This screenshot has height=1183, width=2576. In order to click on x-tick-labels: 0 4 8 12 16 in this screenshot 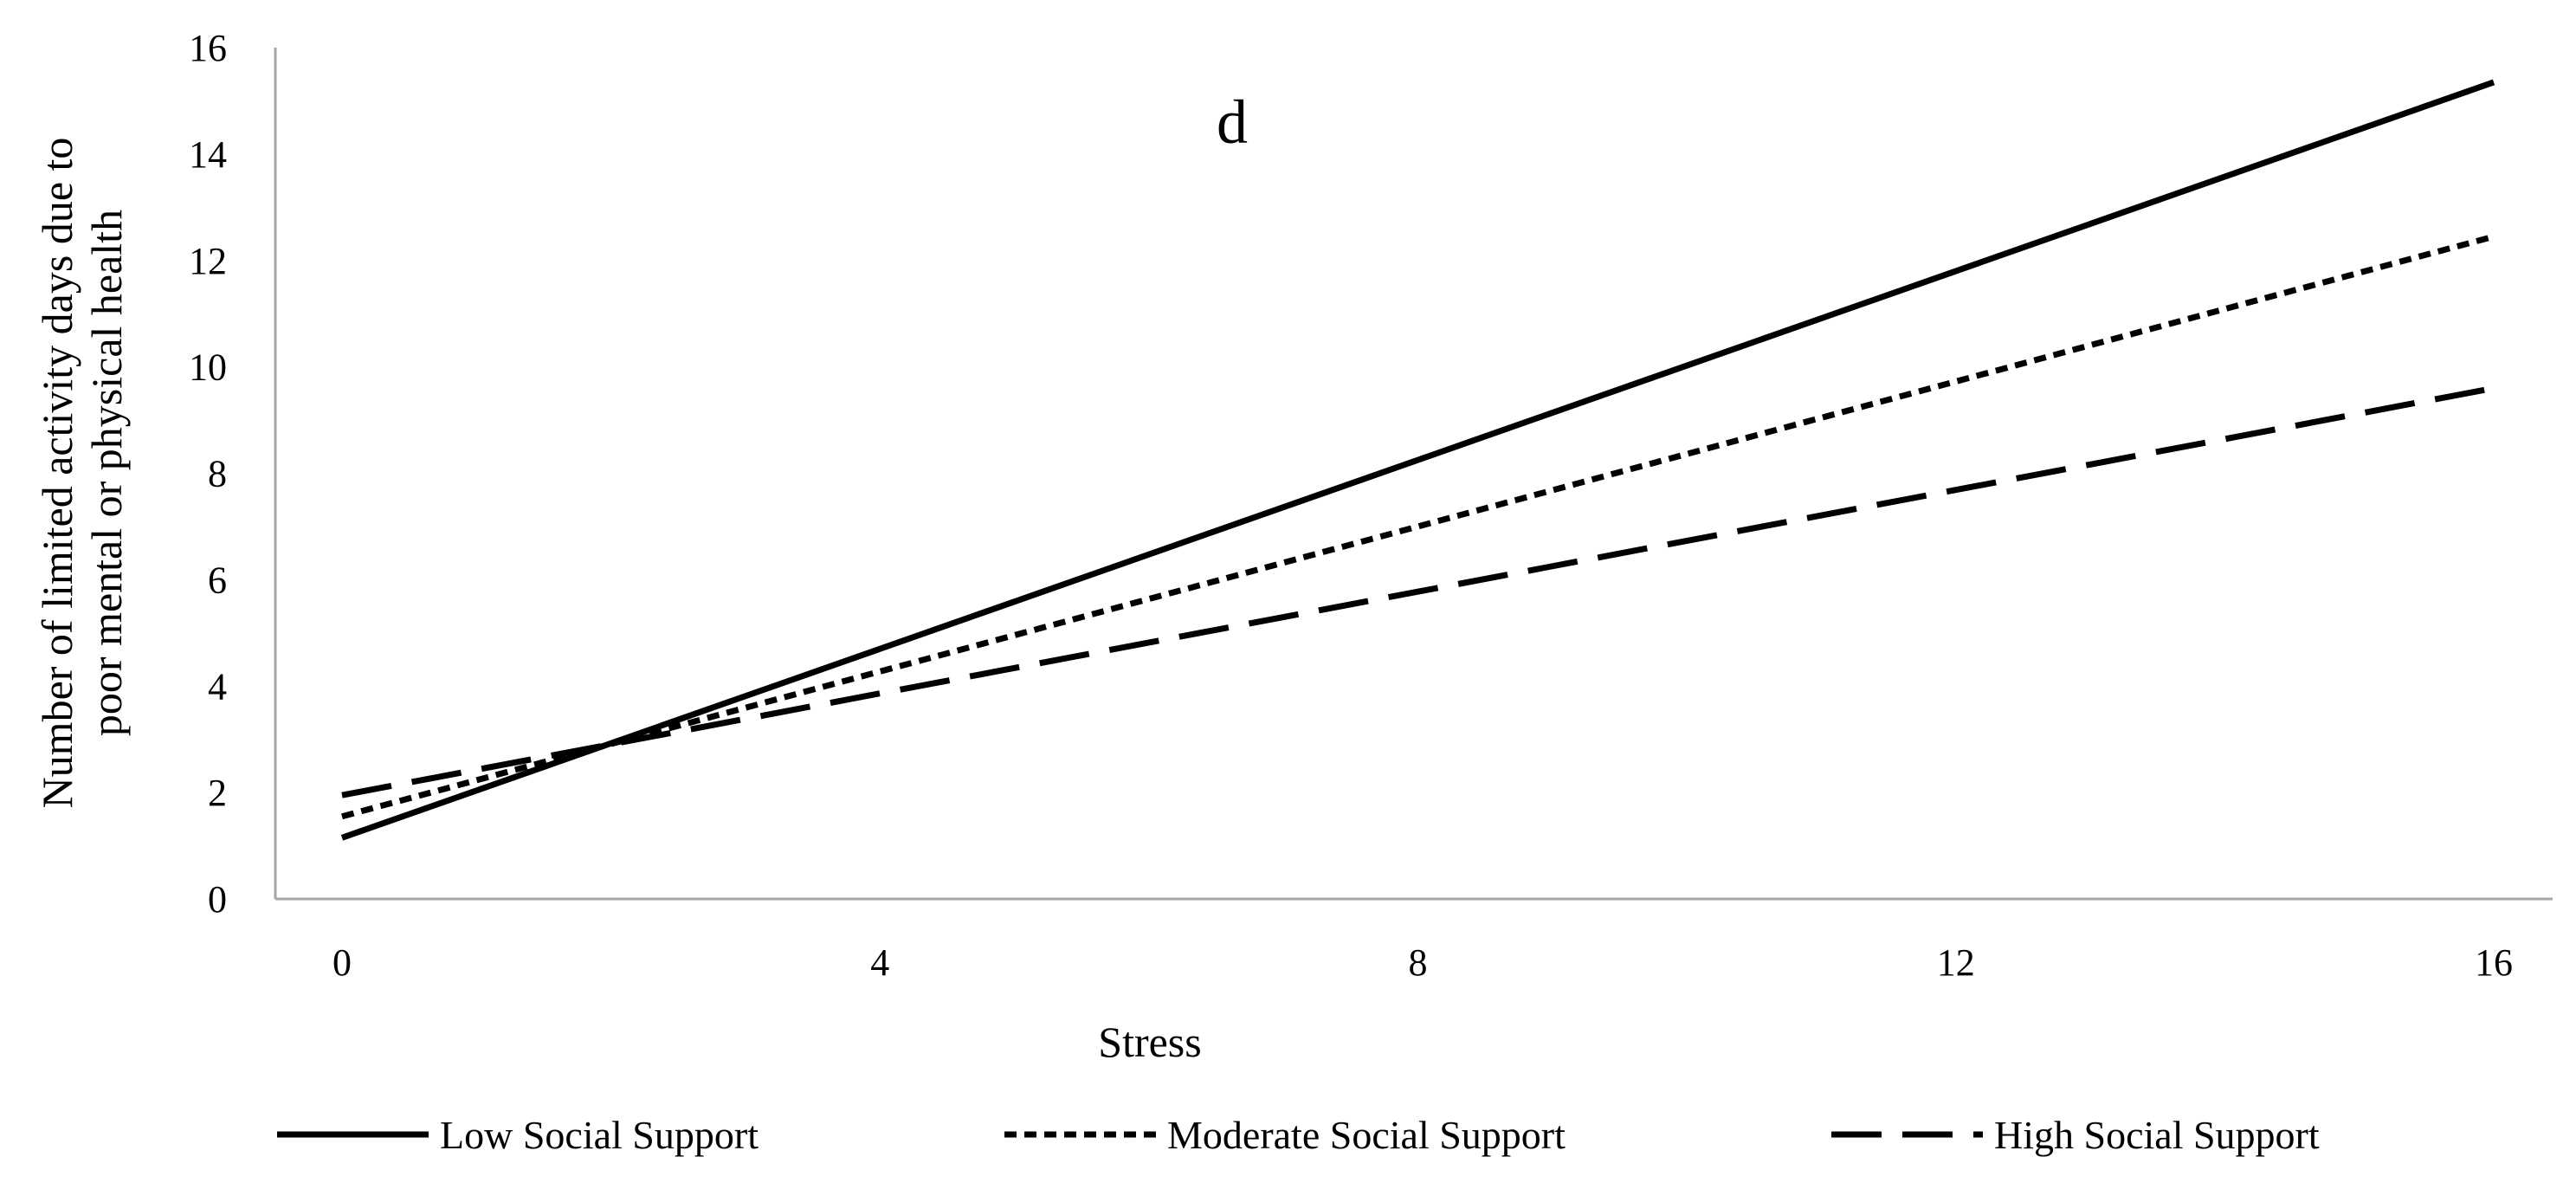, I will do `click(1422, 962)`.